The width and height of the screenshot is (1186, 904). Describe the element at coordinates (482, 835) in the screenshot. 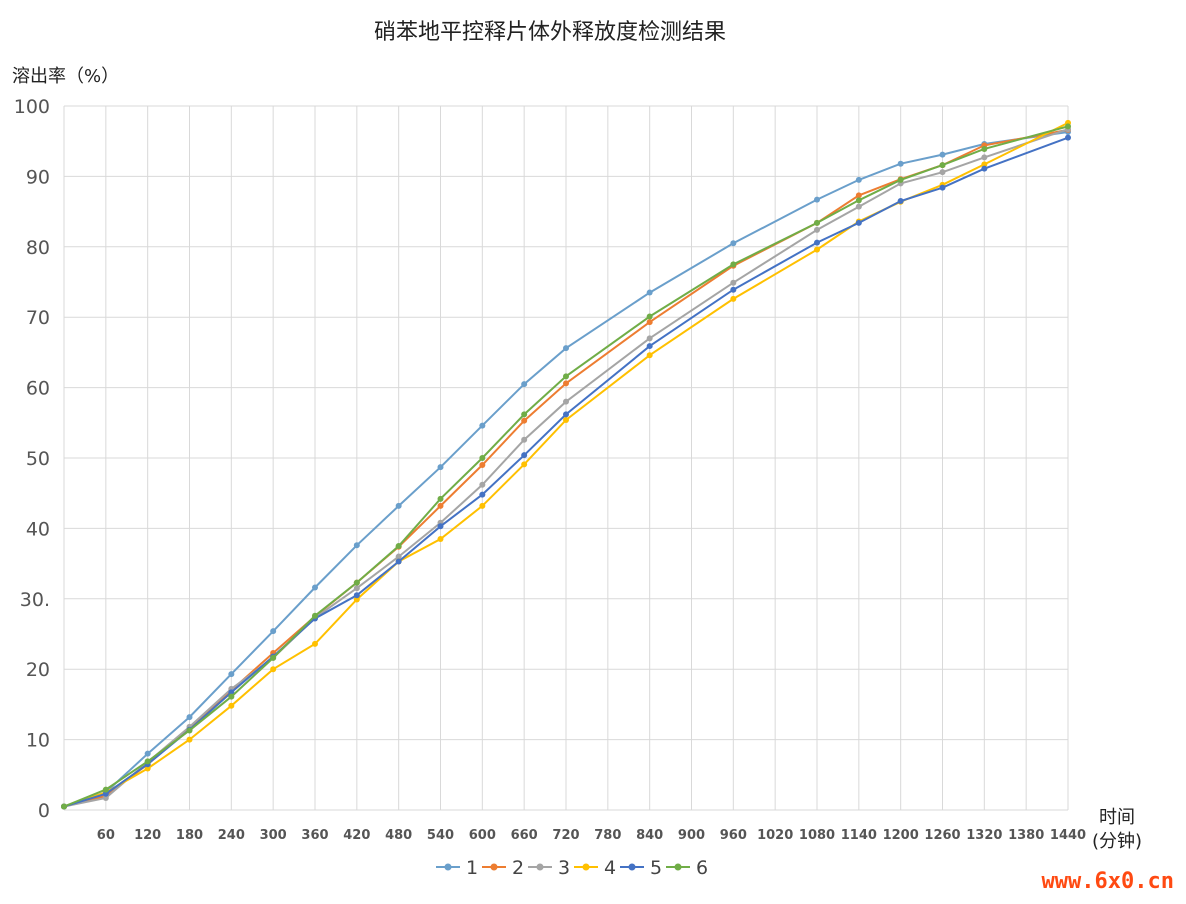

I see `x-tick-label: 600` at that location.